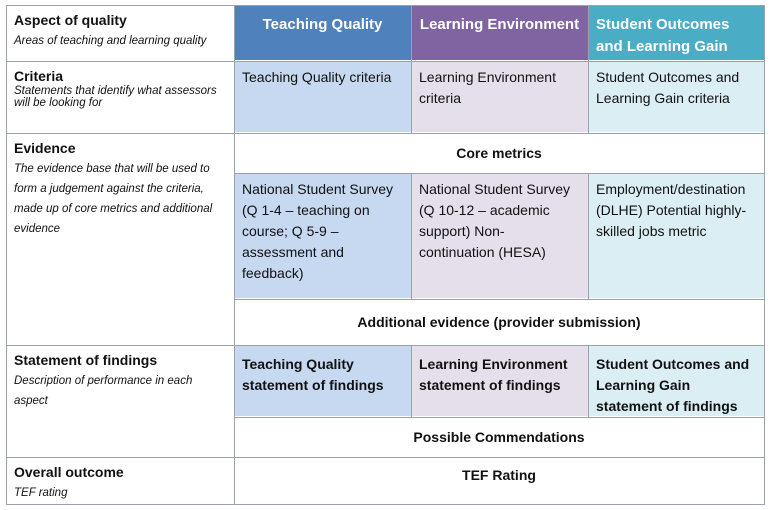 Image resolution: width=771 pixels, height=510 pixels. I want to click on teaching-findings-text: Teaching Quality statement of findings, so click(313, 374).